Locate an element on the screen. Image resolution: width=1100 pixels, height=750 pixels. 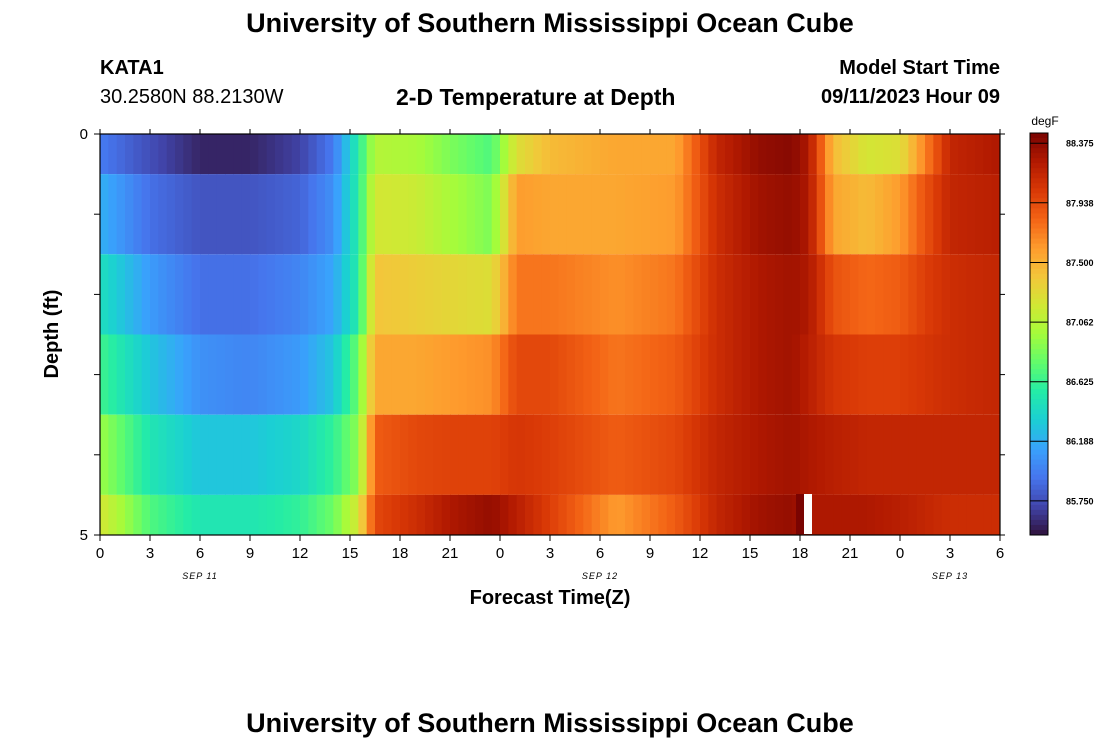
y-tick-label: 5 is located at coordinates (84, 535).